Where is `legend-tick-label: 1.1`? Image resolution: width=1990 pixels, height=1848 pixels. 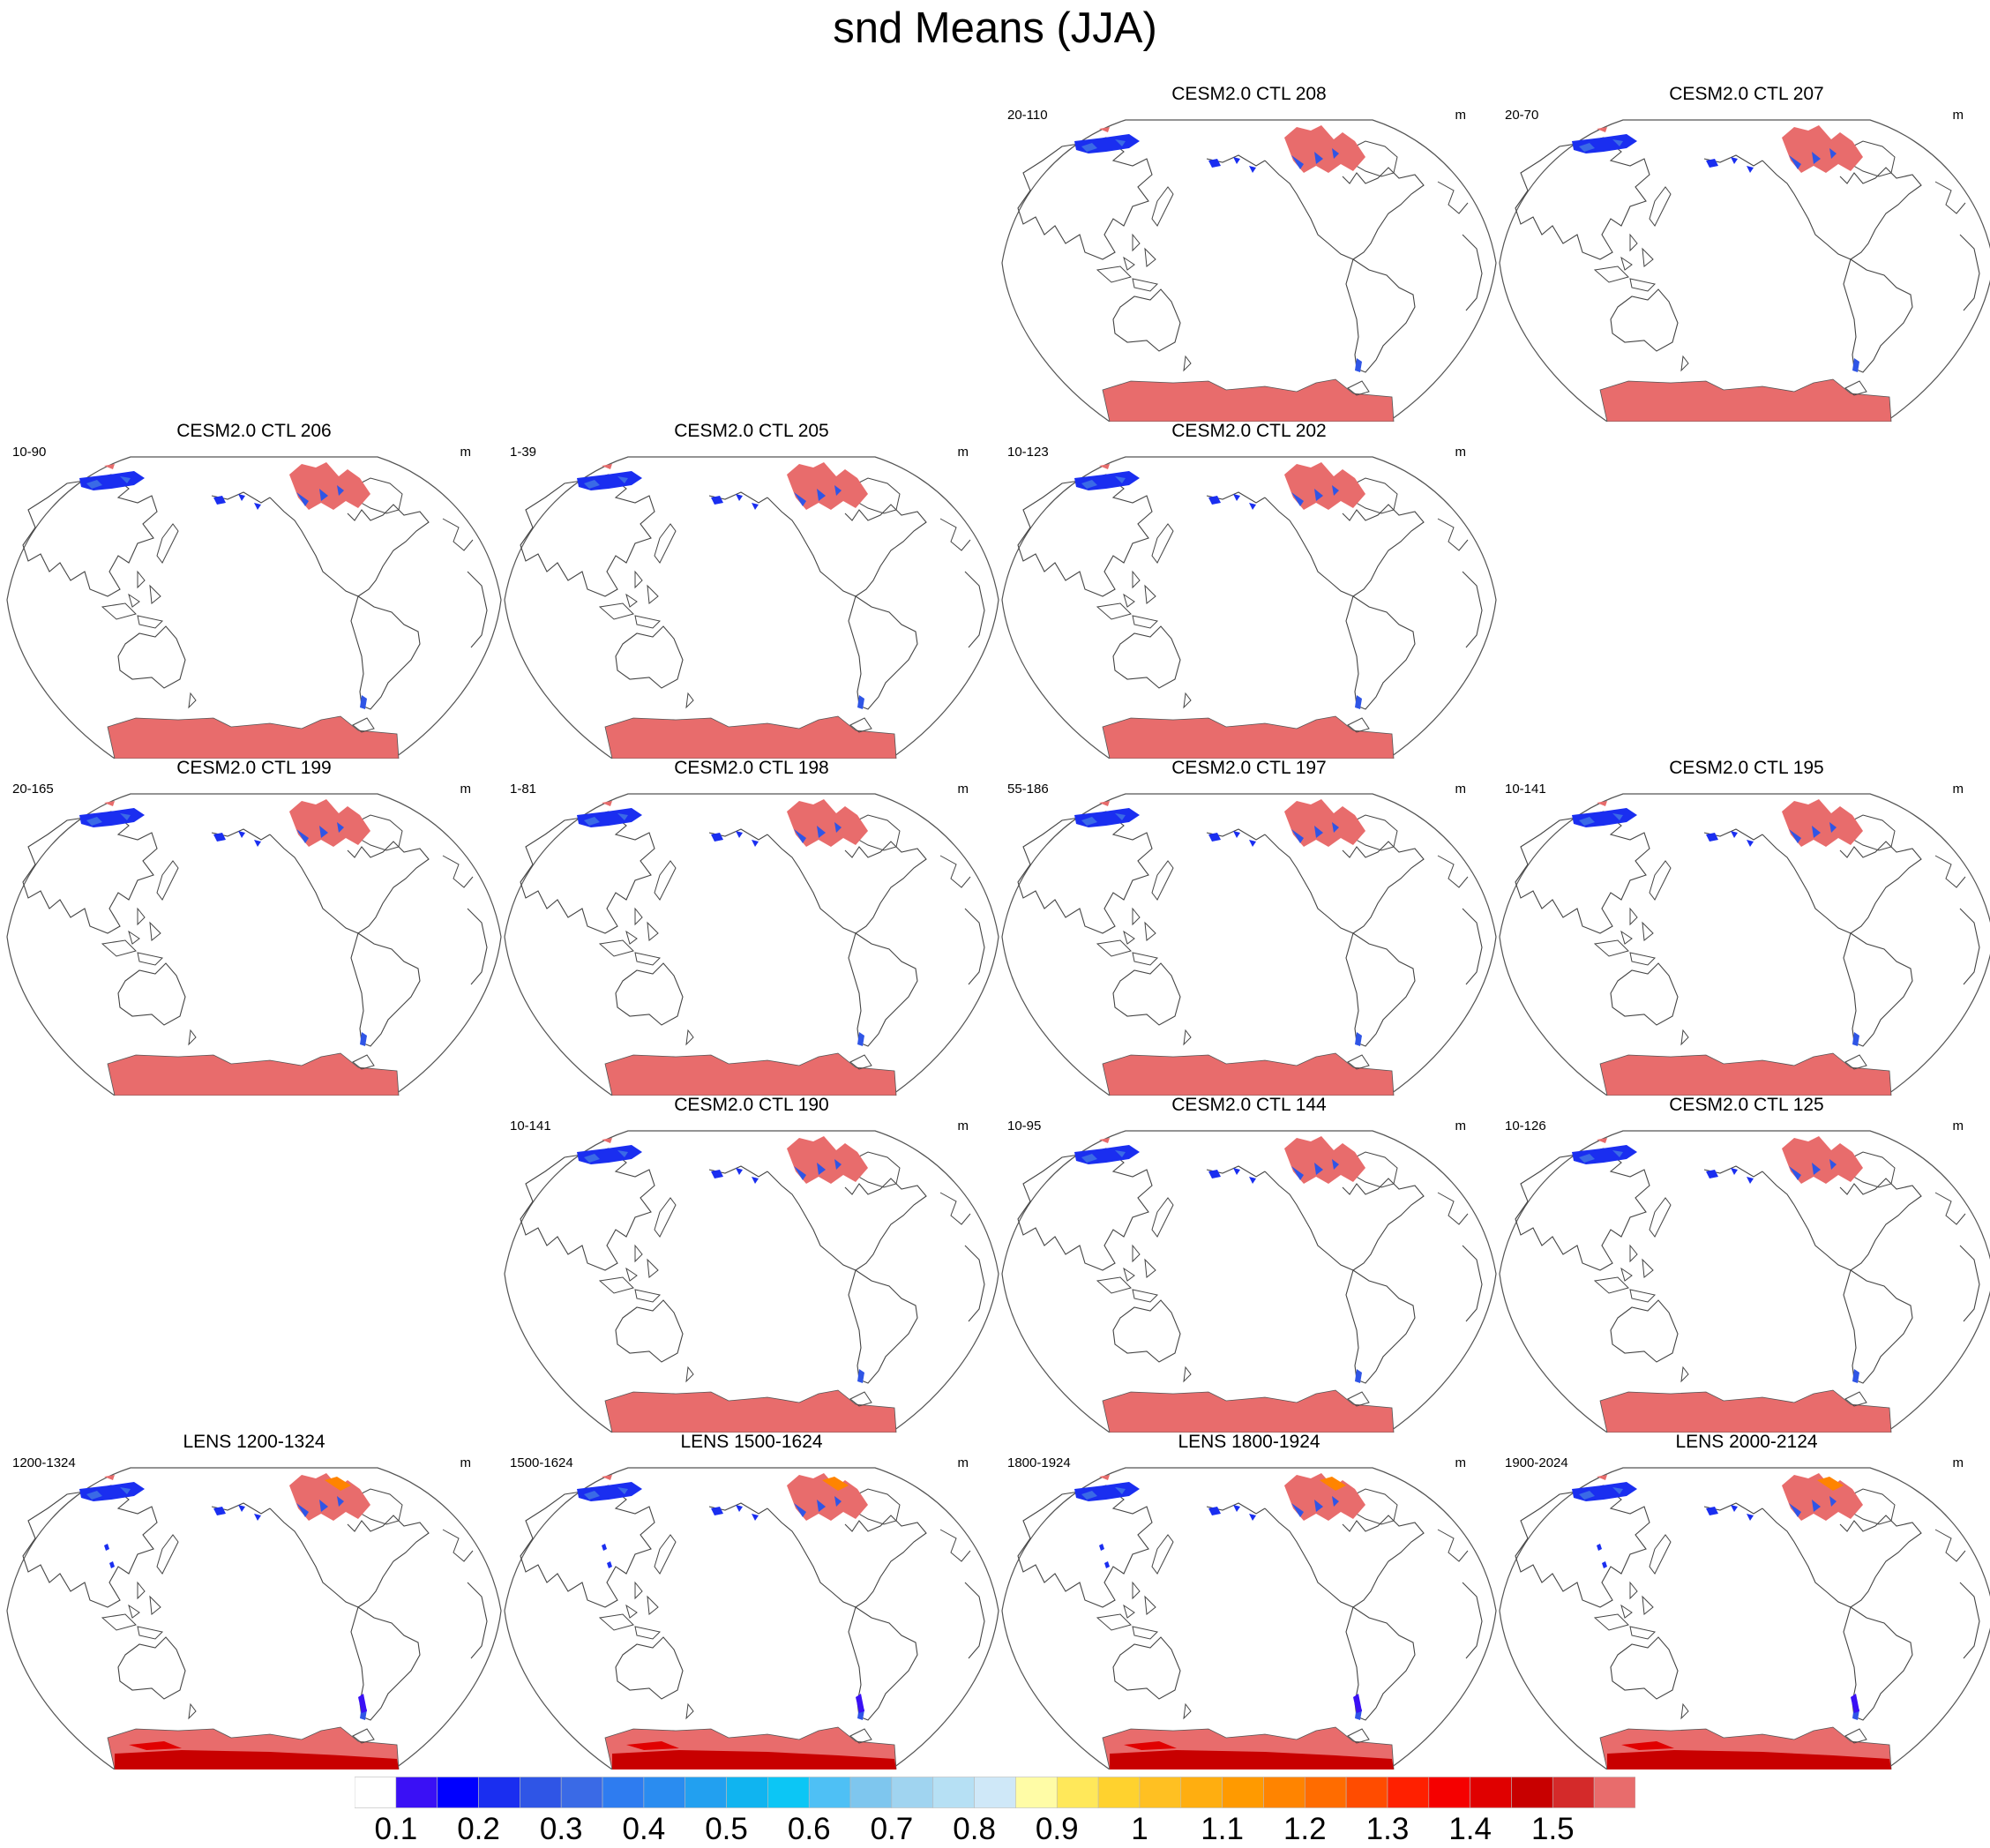 legend-tick-label: 1.1 is located at coordinates (1222, 1829).